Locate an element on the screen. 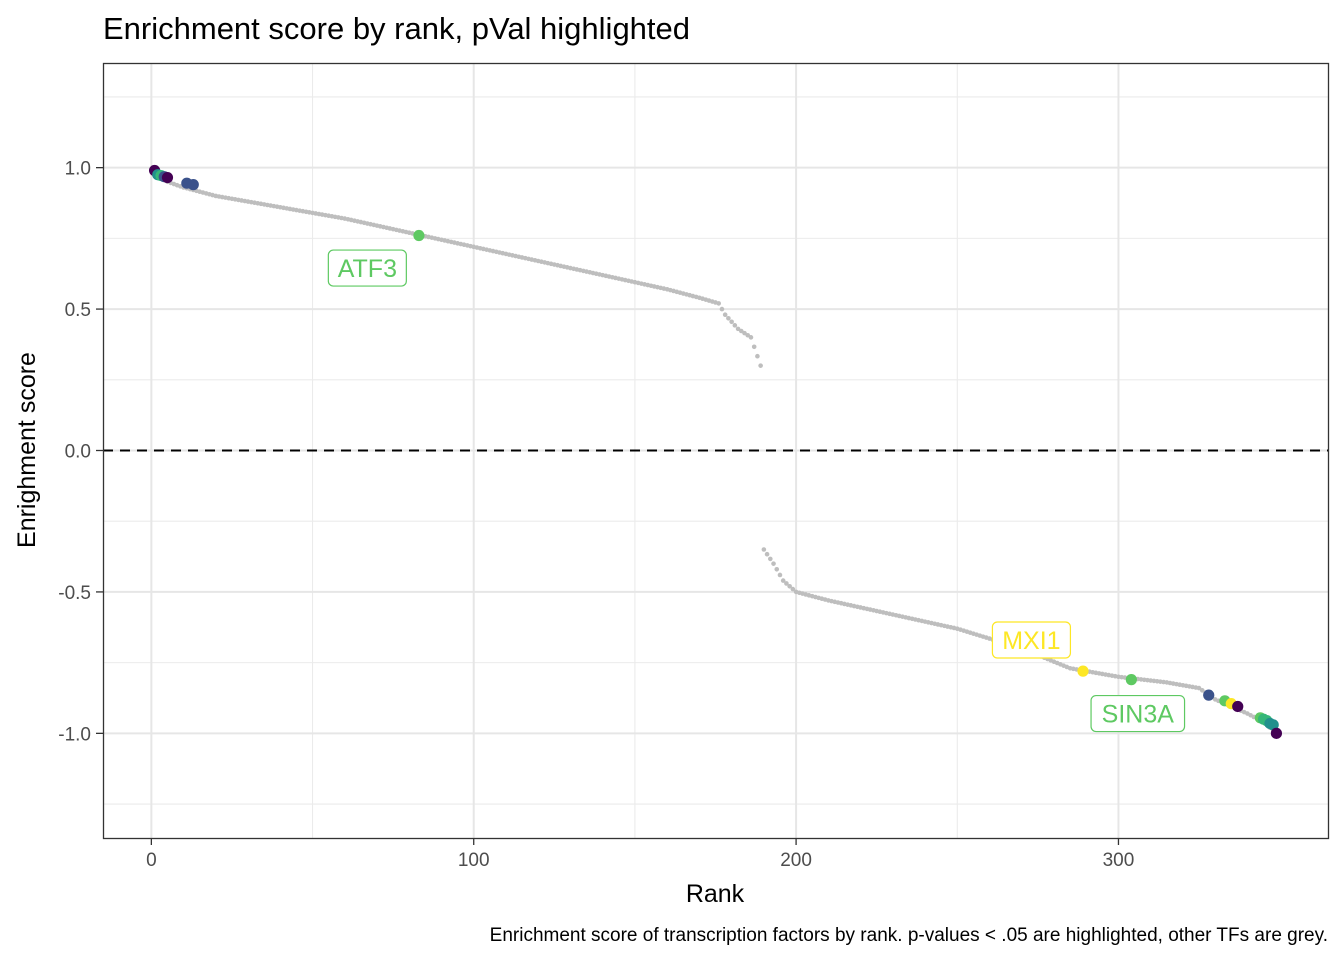 This screenshot has height=960, width=1344. x-axis-ticks: 0 100 200 300 is located at coordinates (640, 854).